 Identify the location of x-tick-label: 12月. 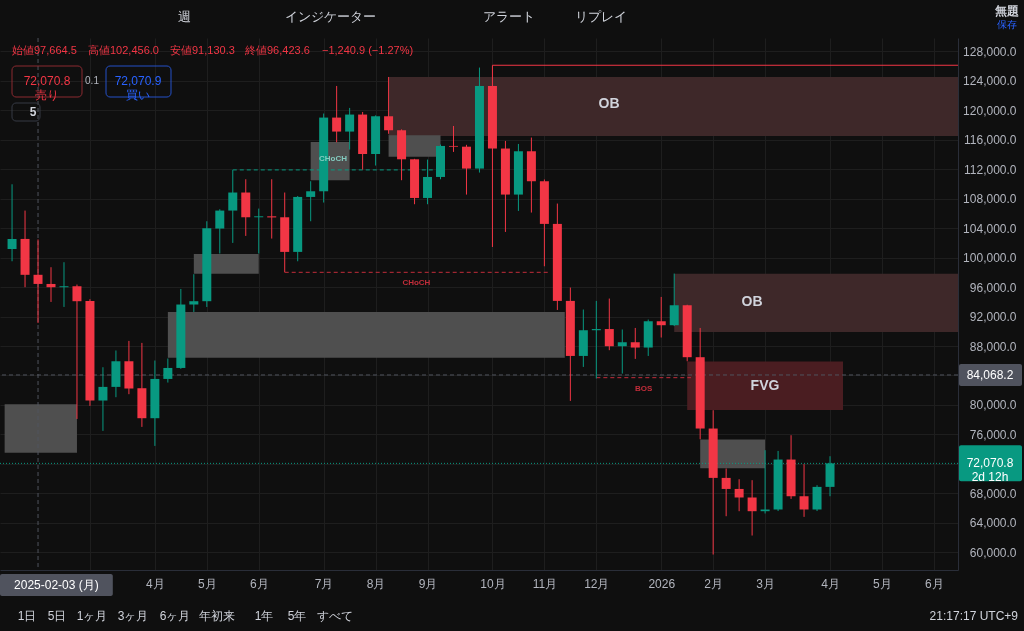
(597, 583).